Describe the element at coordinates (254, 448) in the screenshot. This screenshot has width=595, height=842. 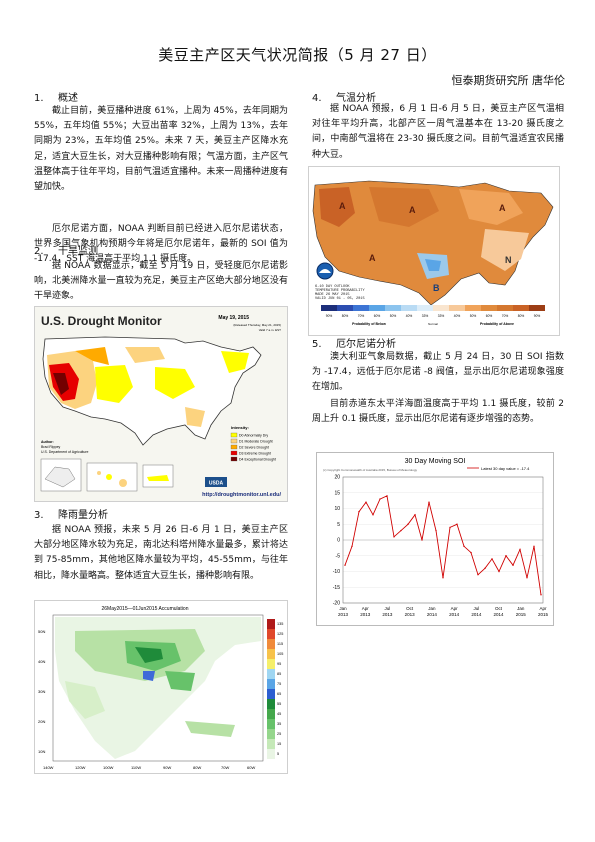
I see `legend-d2: D2 Severe Drought` at that location.